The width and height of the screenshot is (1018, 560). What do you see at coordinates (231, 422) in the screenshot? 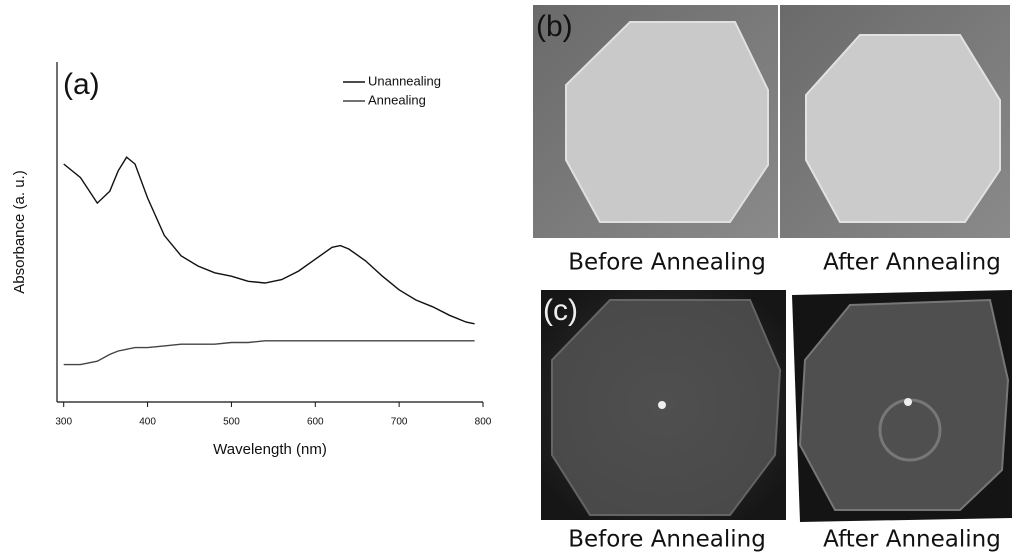
I see `x-tick-label: 500` at bounding box center [231, 422].